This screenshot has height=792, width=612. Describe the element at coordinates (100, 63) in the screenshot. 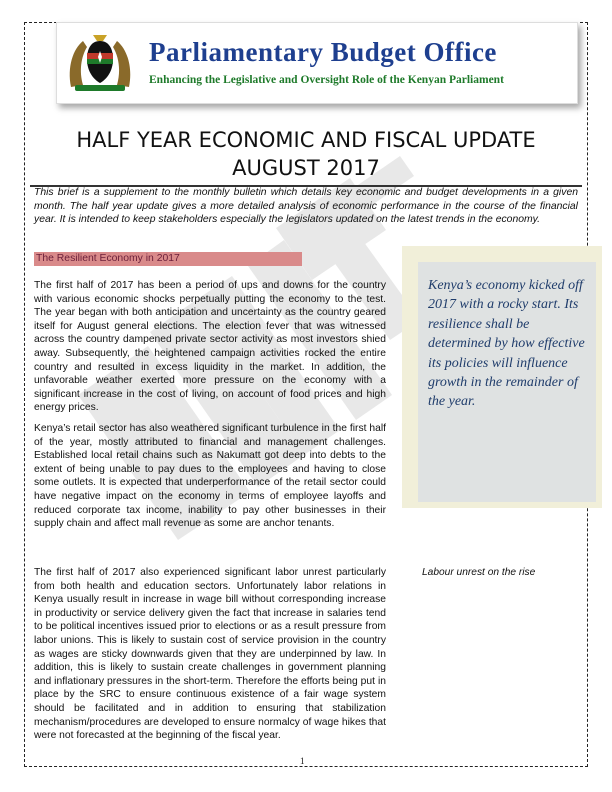

I see `coat-of-arms-icon` at that location.